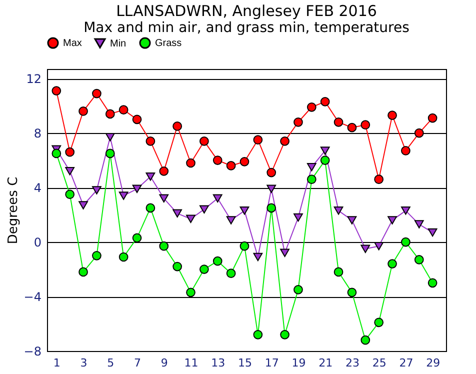  Describe the element at coordinates (433, 363) in the screenshot. I see `x-tick-label: 29` at that location.